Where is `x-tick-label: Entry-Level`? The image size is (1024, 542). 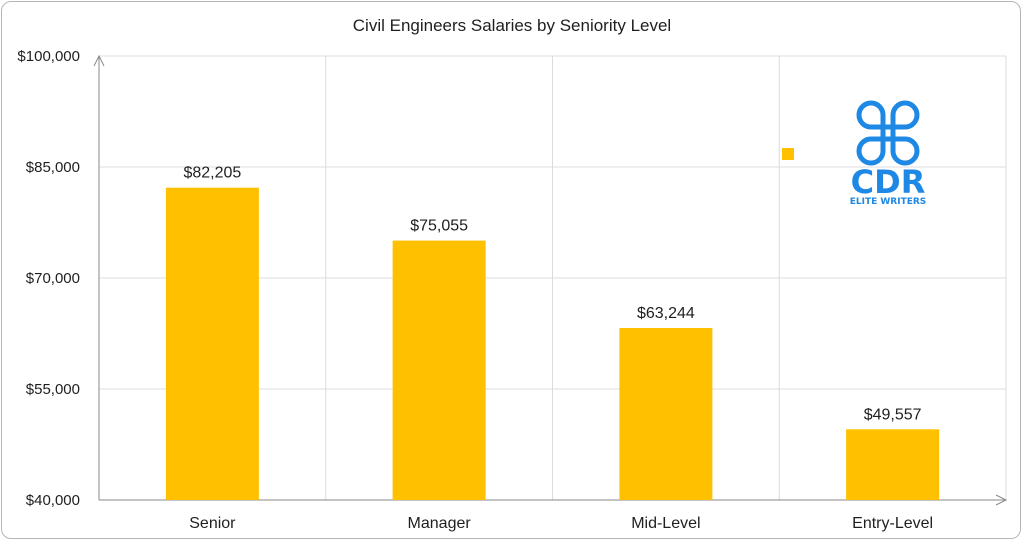 x-tick-label: Entry-Level is located at coordinates (892, 523).